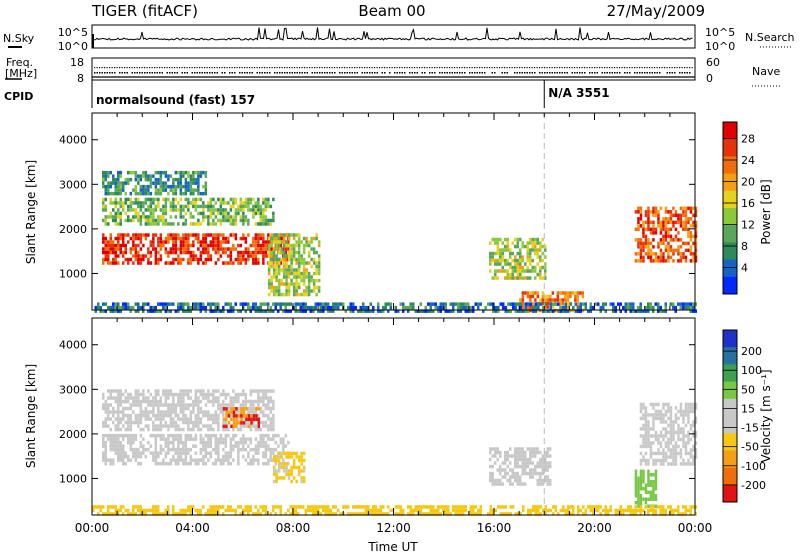 The height and width of the screenshot is (554, 800). Describe the element at coordinates (750, 447) in the screenshot. I see `velocity-colorbar-tick-label: -50` at that location.